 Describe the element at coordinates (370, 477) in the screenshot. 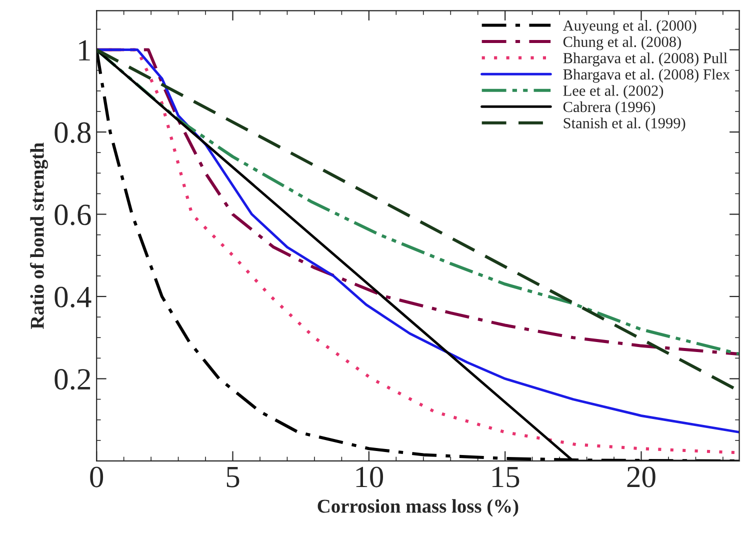

I see `x-tick-label: 10` at that location.